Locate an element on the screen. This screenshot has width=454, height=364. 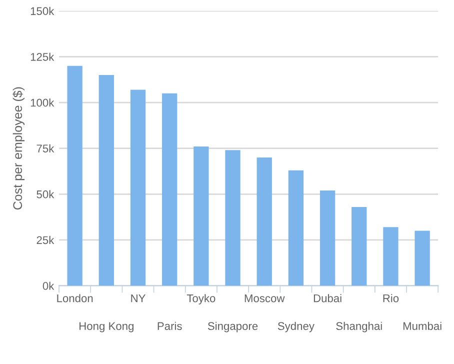
x-tick-label: London is located at coordinates (75, 298).